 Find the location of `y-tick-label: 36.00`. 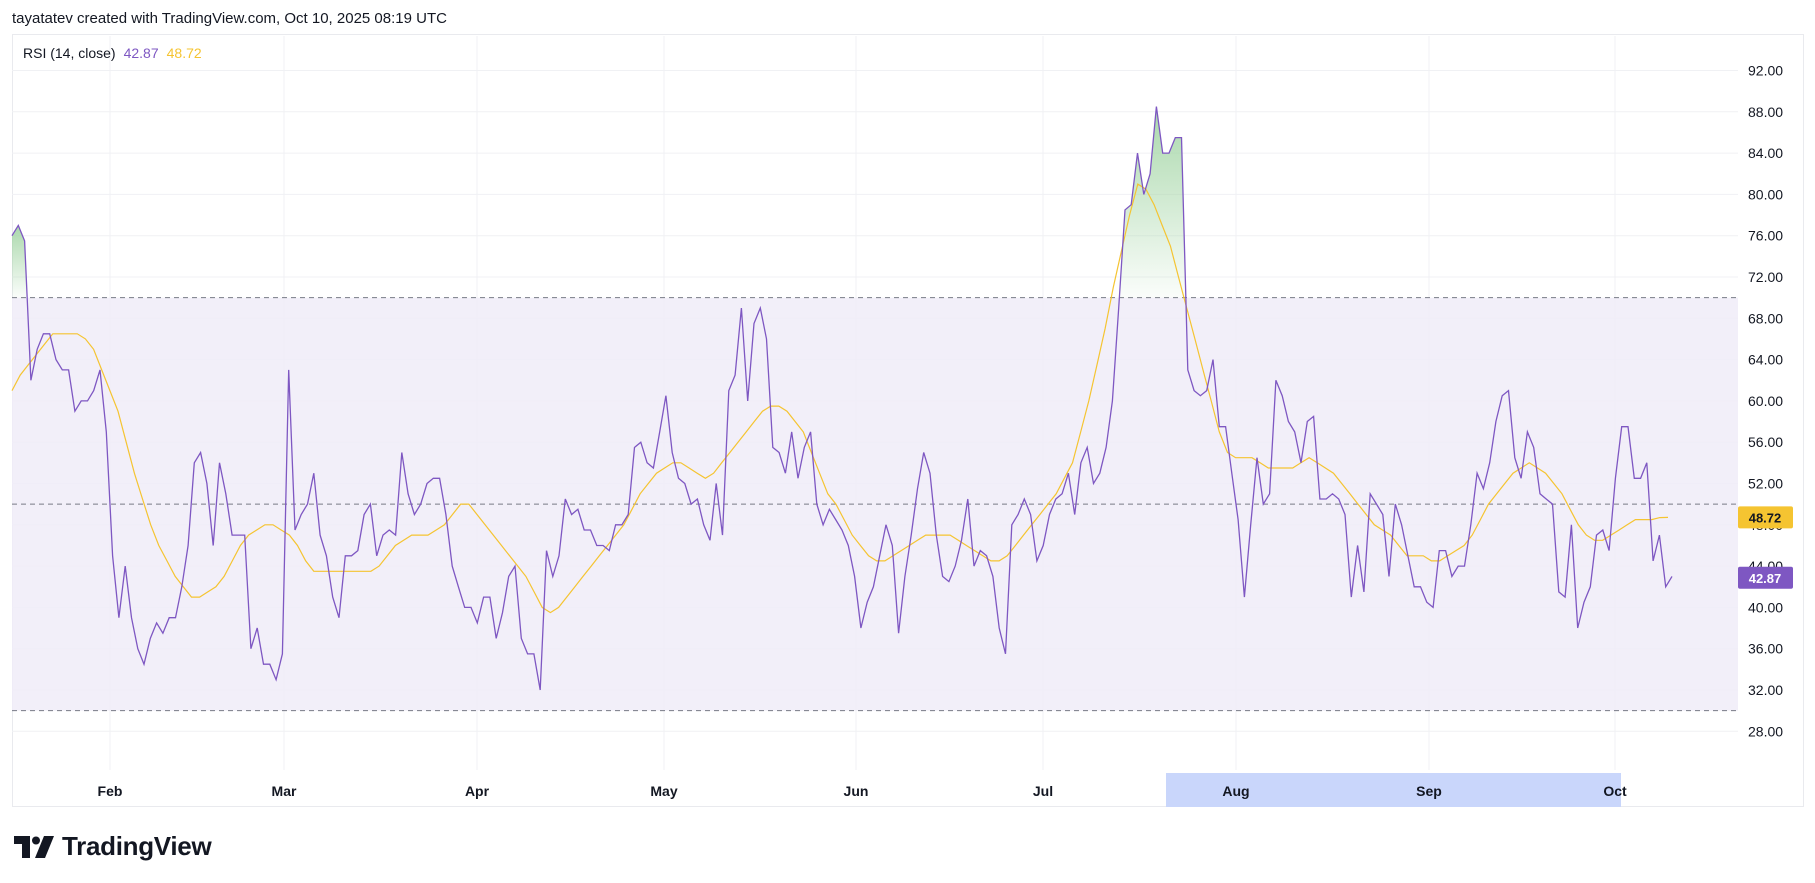

y-tick-label: 36.00 is located at coordinates (1765, 649).